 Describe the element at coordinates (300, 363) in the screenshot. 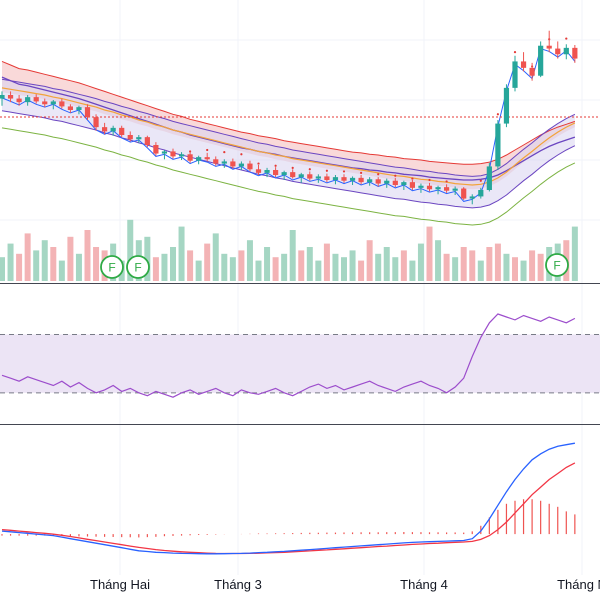

I see `rsi-band` at that location.